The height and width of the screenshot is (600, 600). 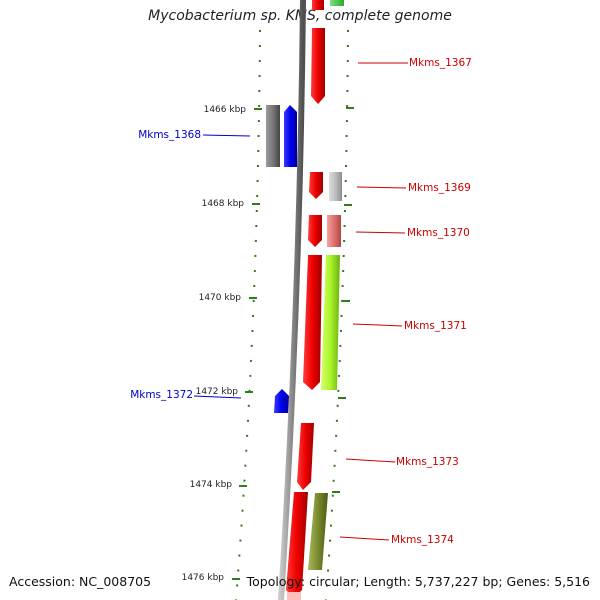 I want to click on gene-label: Mkms_1373, so click(x=427, y=462).